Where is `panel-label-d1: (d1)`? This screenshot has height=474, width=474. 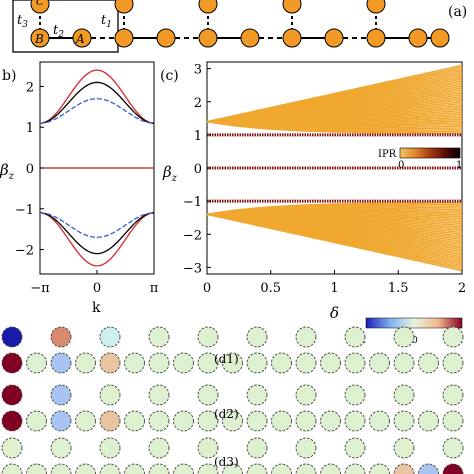
panel-label-d1: (d1) is located at coordinates (226, 359).